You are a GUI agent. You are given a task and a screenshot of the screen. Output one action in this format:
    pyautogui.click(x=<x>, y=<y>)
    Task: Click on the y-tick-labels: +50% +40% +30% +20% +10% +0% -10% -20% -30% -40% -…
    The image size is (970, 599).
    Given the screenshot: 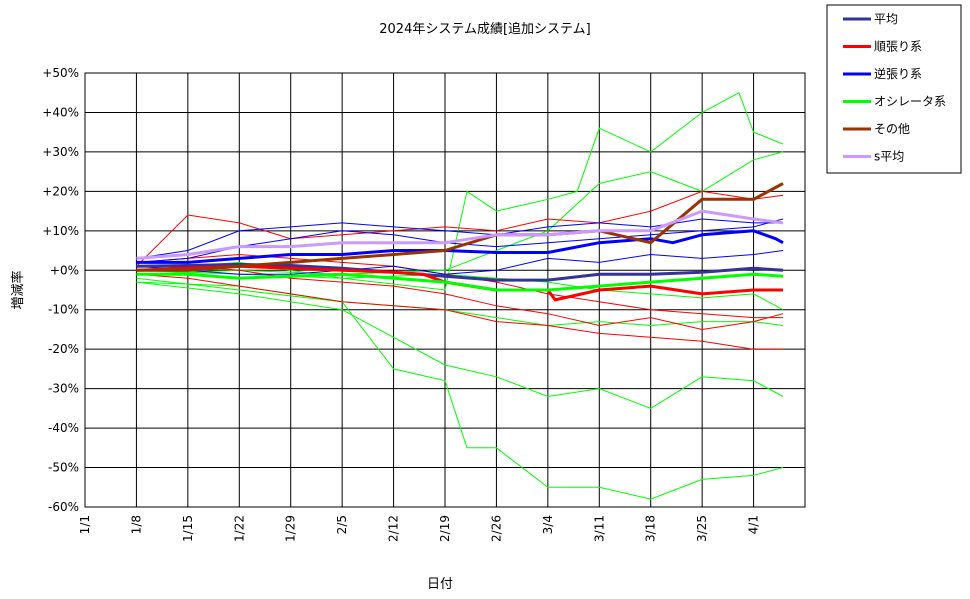 What is the action you would take?
    pyautogui.click(x=60, y=290)
    